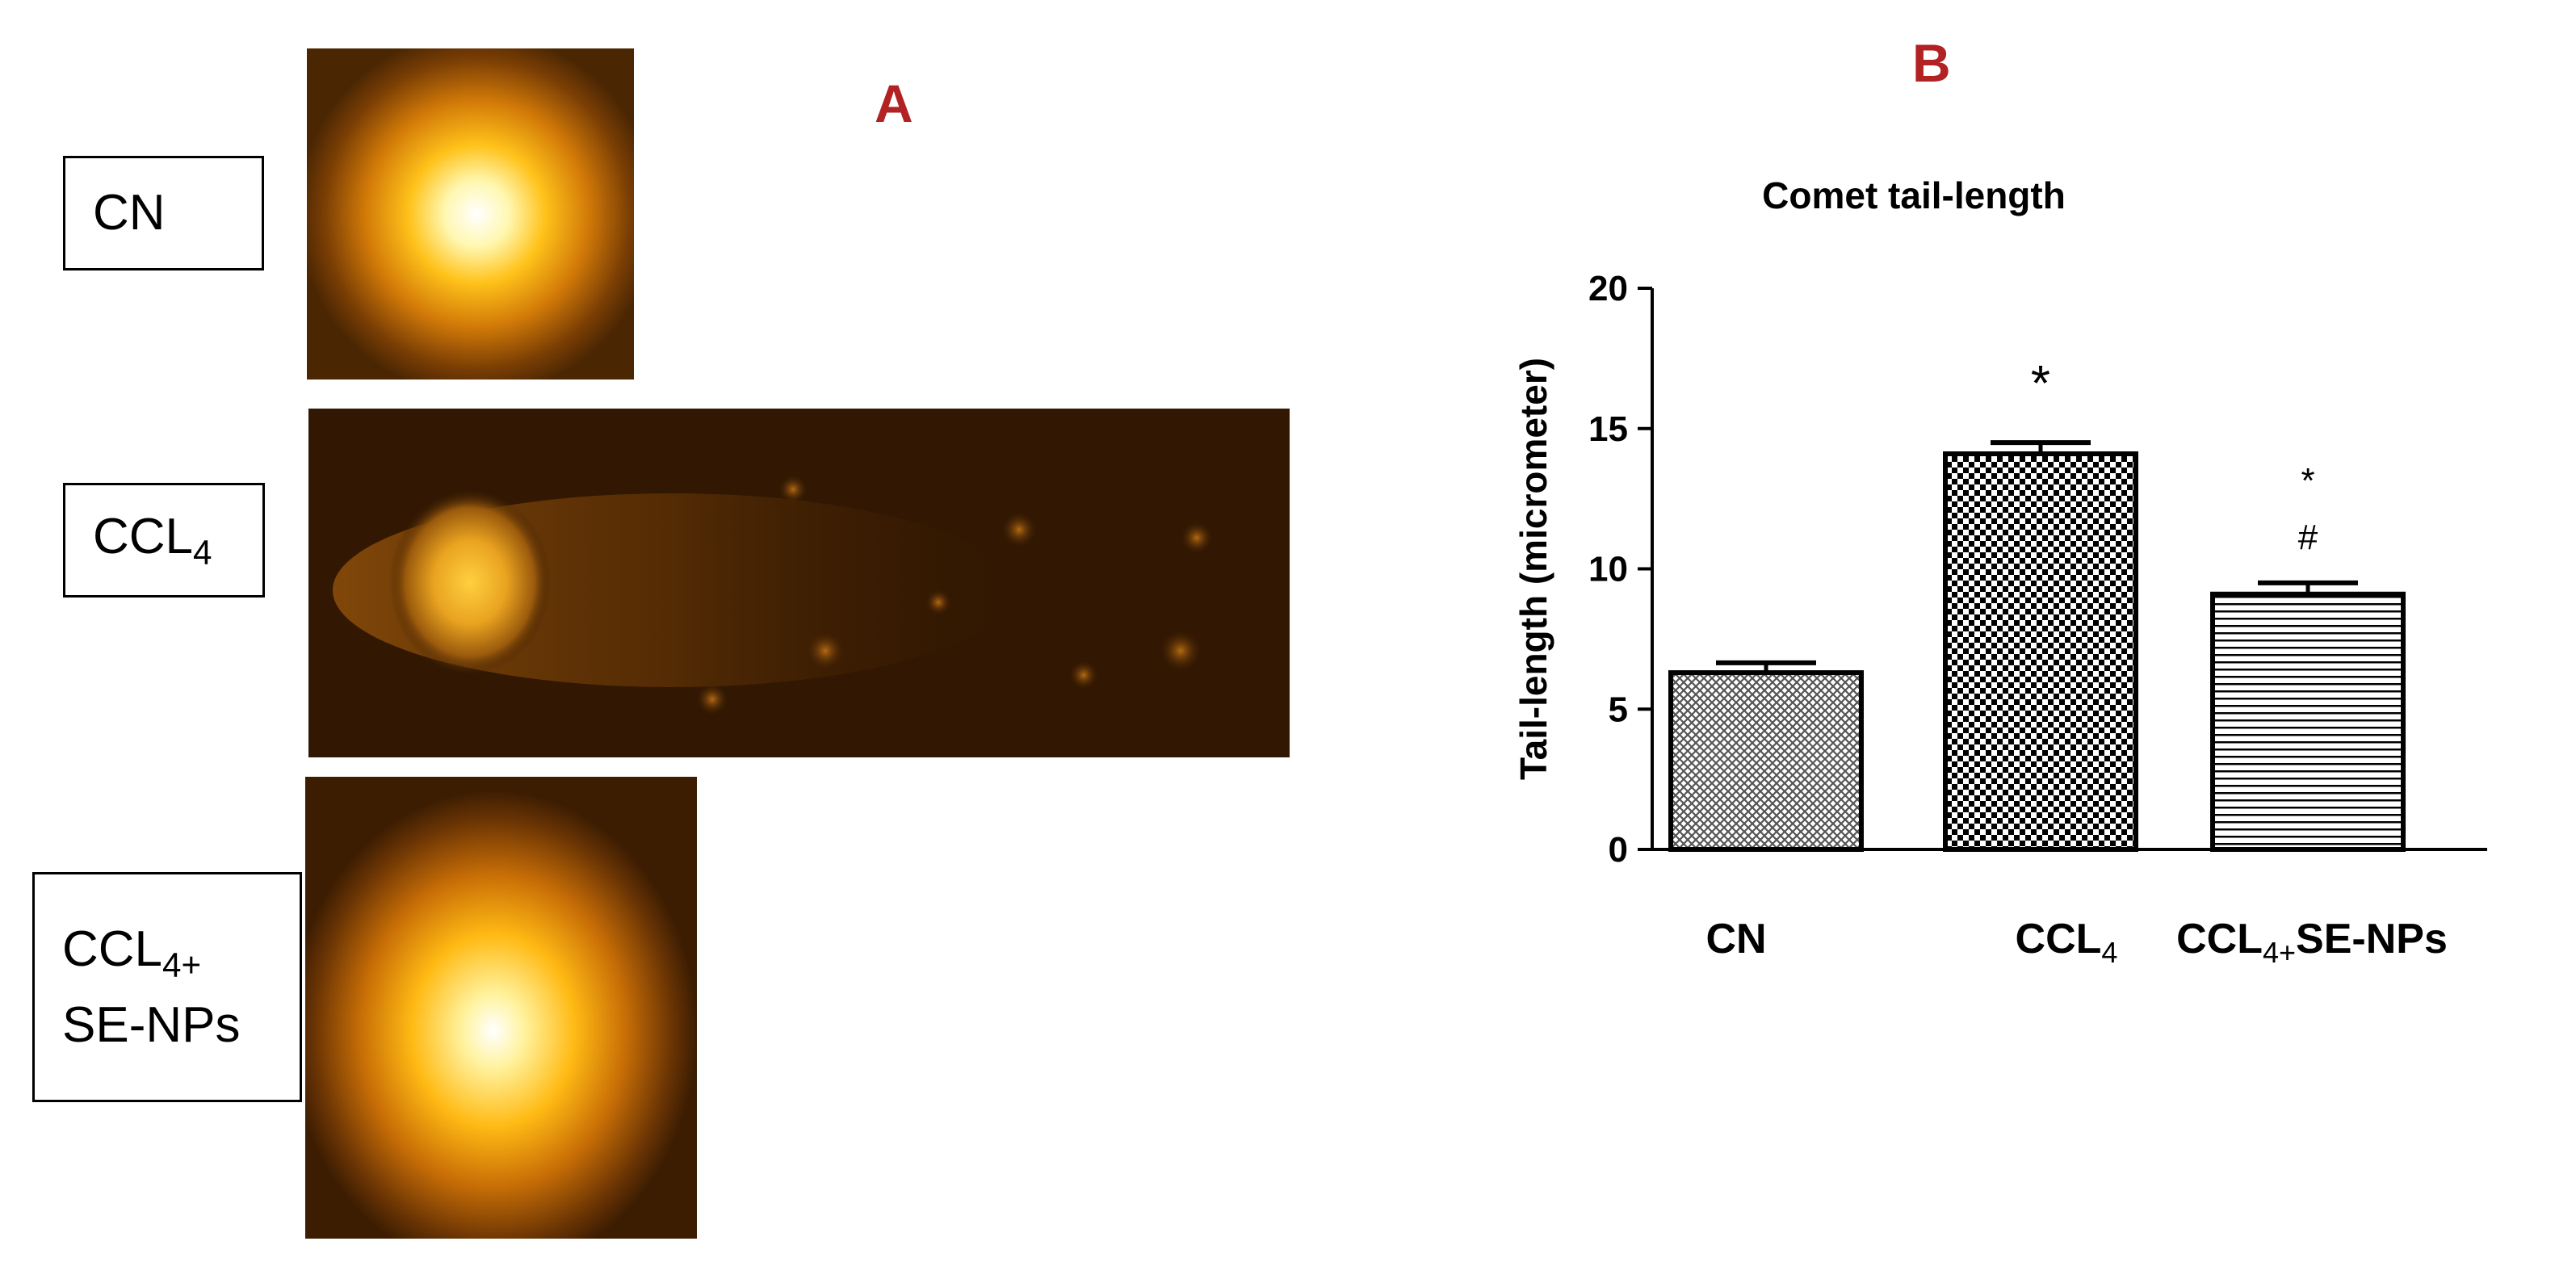 The image size is (2576, 1279). What do you see at coordinates (1608, 569) in the screenshot?
I see `y-tick-label-10: 10` at bounding box center [1608, 569].